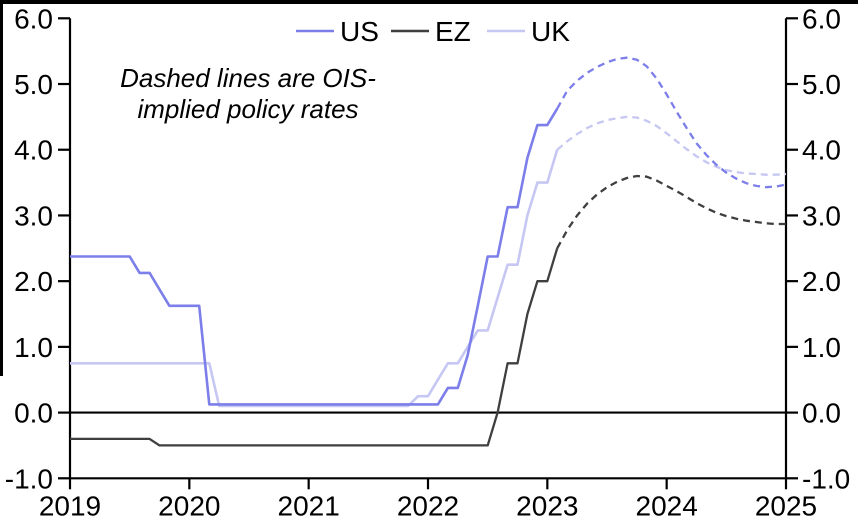 The height and width of the screenshot is (523, 858). What do you see at coordinates (821, 150) in the screenshot?
I see `y-tick-label-right: 4.0` at bounding box center [821, 150].